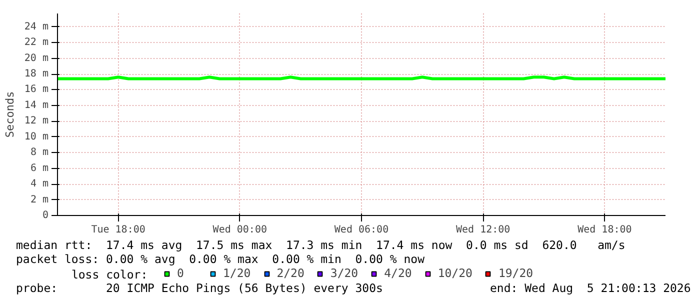 The width and height of the screenshot is (697, 297). I want to click on y-tick-label: 16 m, so click(36, 90).